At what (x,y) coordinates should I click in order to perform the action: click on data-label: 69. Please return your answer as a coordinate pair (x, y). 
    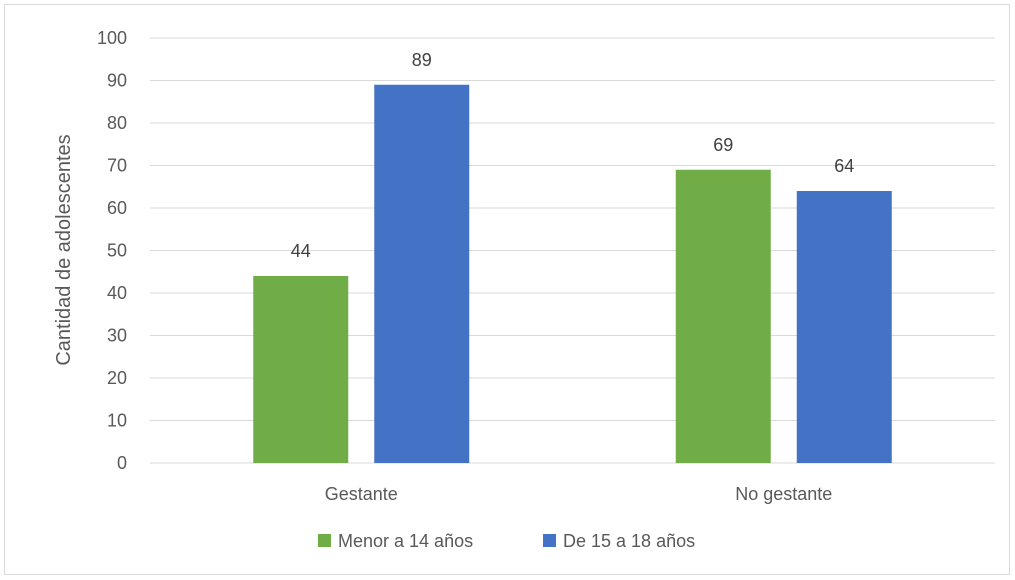
    Looking at the image, I should click on (723, 145).